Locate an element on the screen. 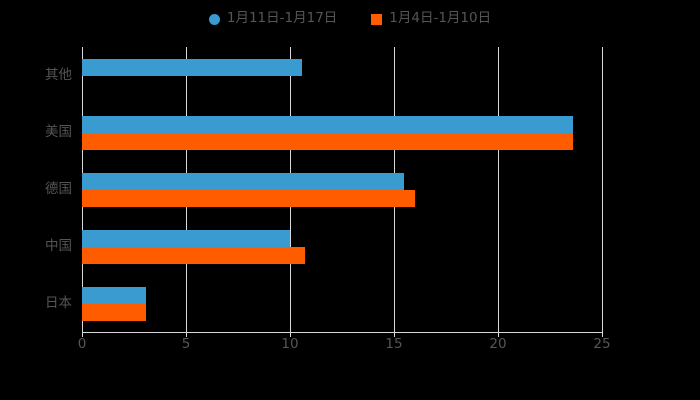 The height and width of the screenshot is (400, 700). legend-item-series-1: 1月11日-1月17日 is located at coordinates (273, 18).